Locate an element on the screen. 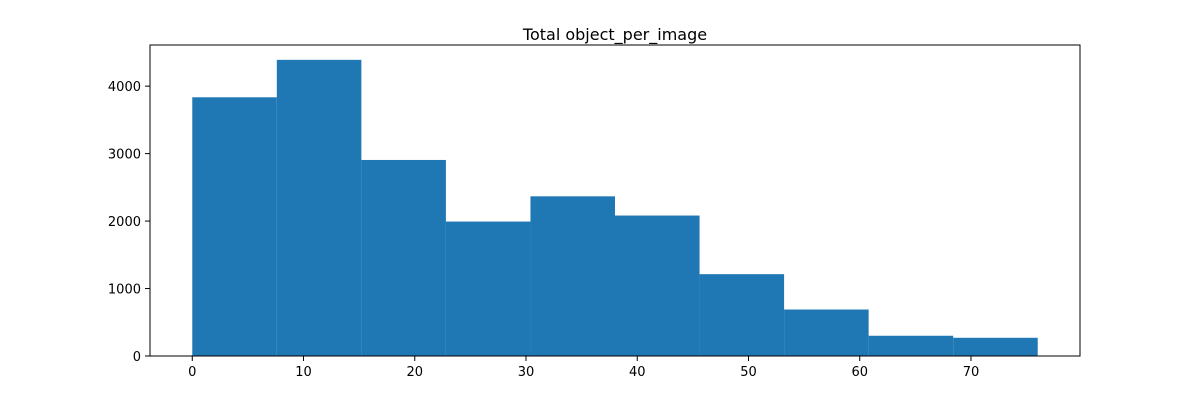 The image size is (1200, 400). y-tick-label: 4000 is located at coordinates (124, 87).